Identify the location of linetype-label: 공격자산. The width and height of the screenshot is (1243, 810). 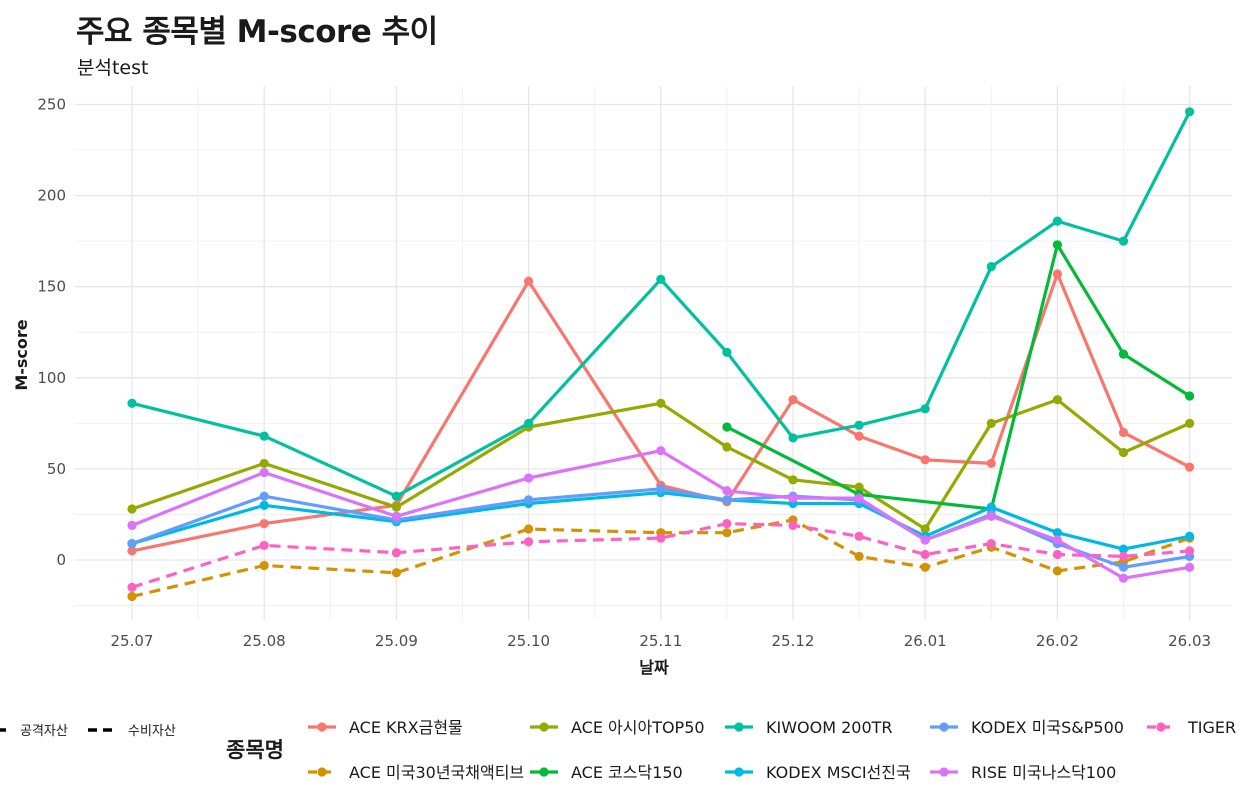
(44, 731).